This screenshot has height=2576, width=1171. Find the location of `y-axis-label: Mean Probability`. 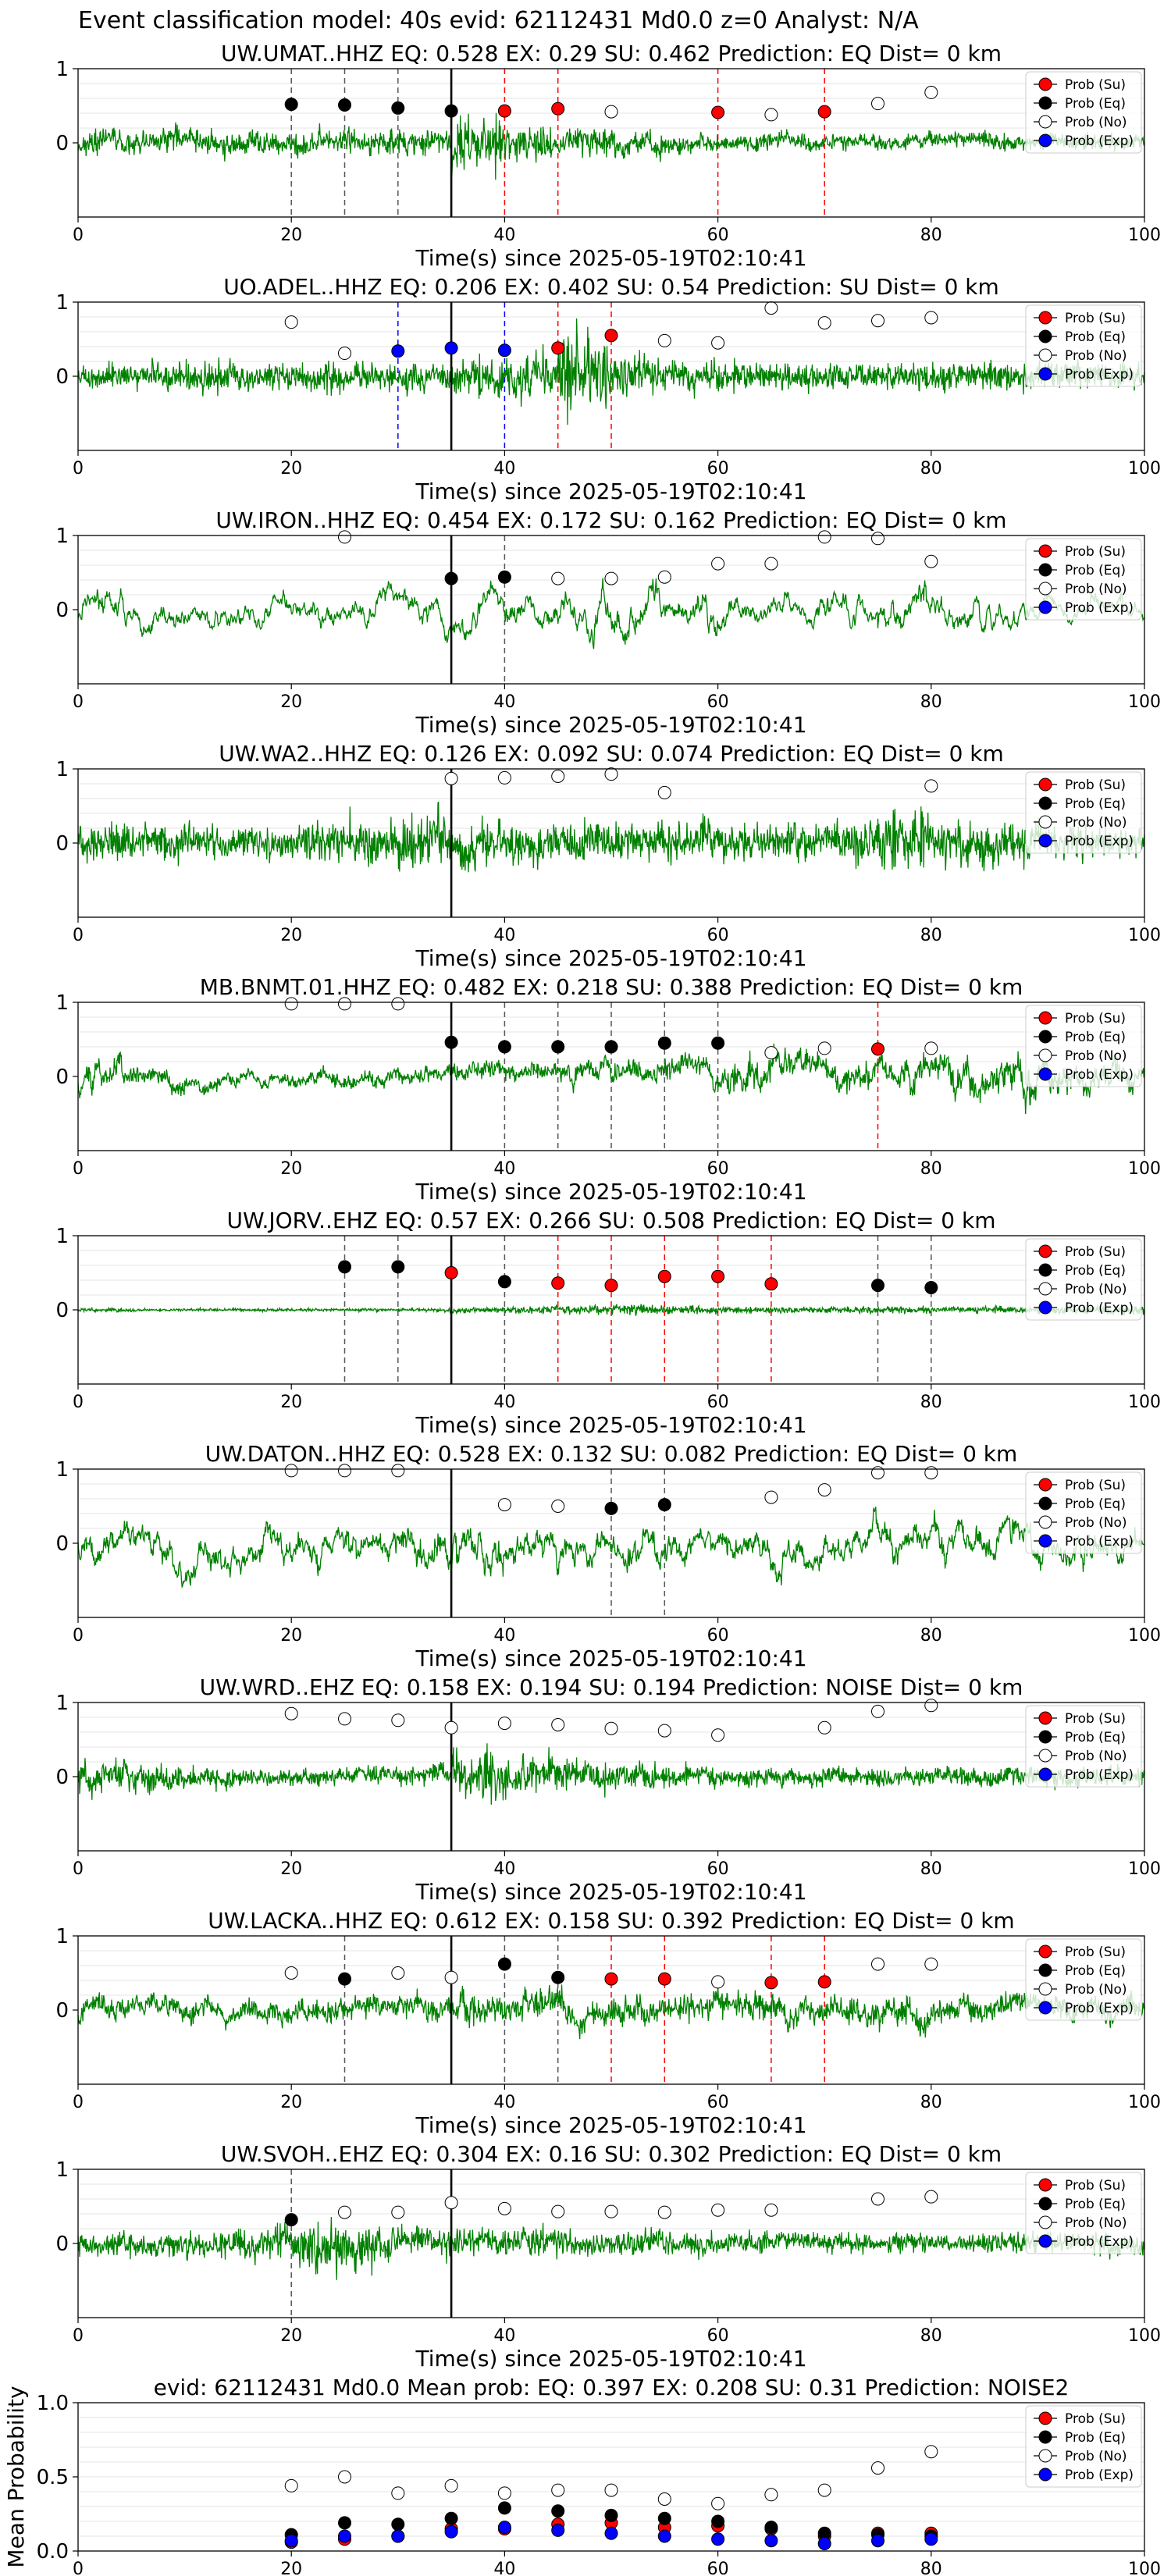

y-axis-label: Mean Probability is located at coordinates (16, 2476).